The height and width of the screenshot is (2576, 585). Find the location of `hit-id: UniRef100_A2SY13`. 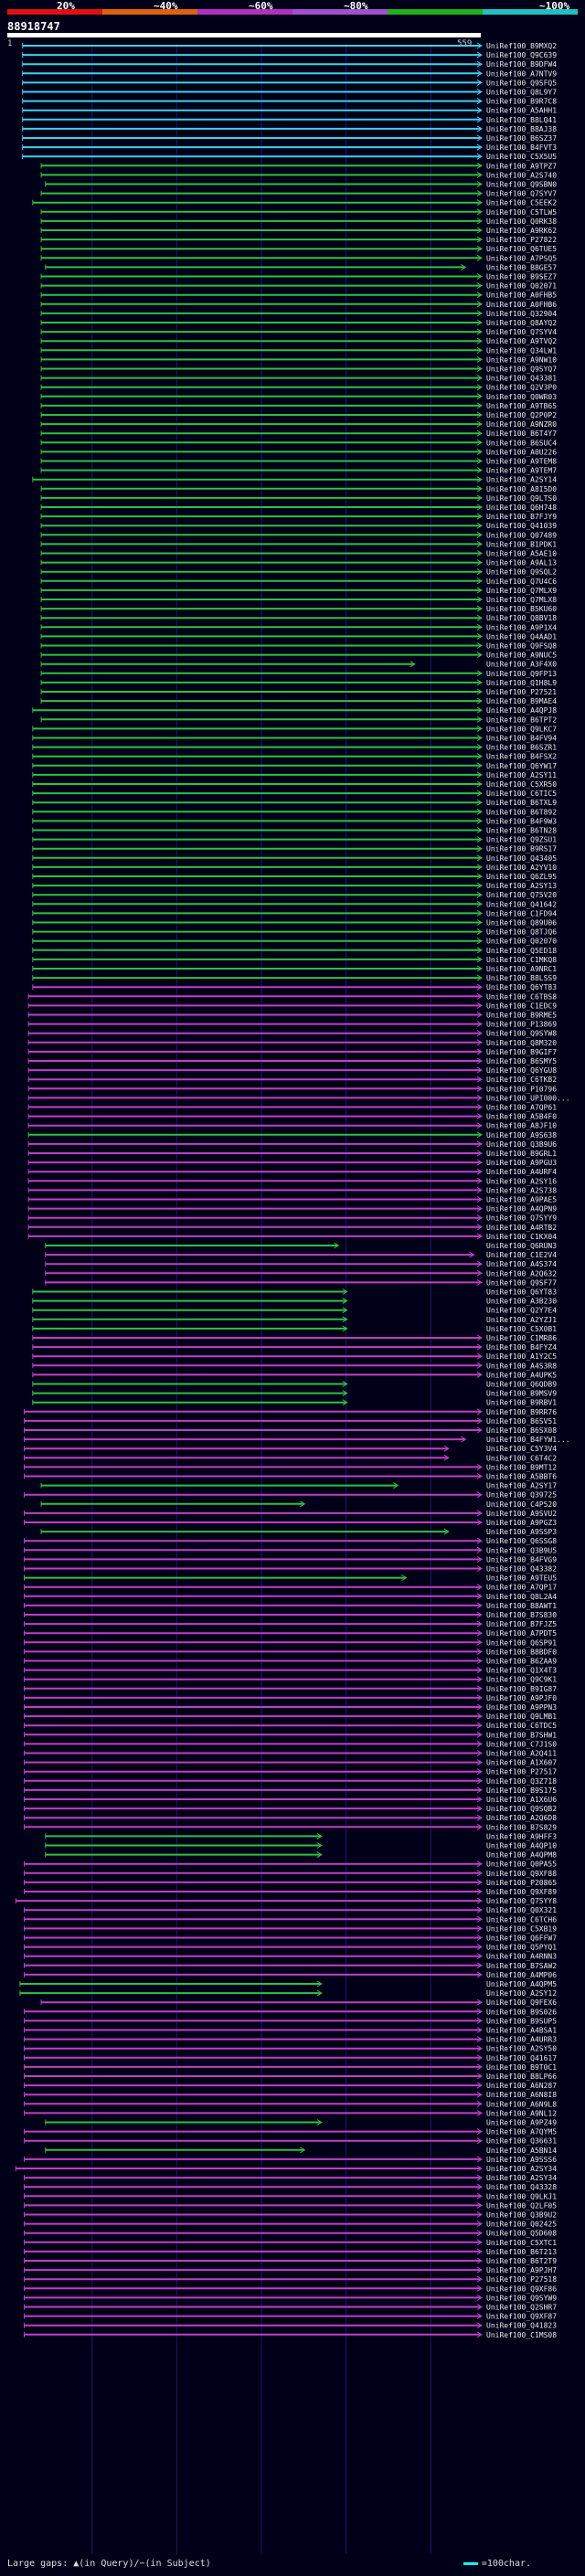

hit-id: UniRef100_A2SY13 is located at coordinates (521, 886).